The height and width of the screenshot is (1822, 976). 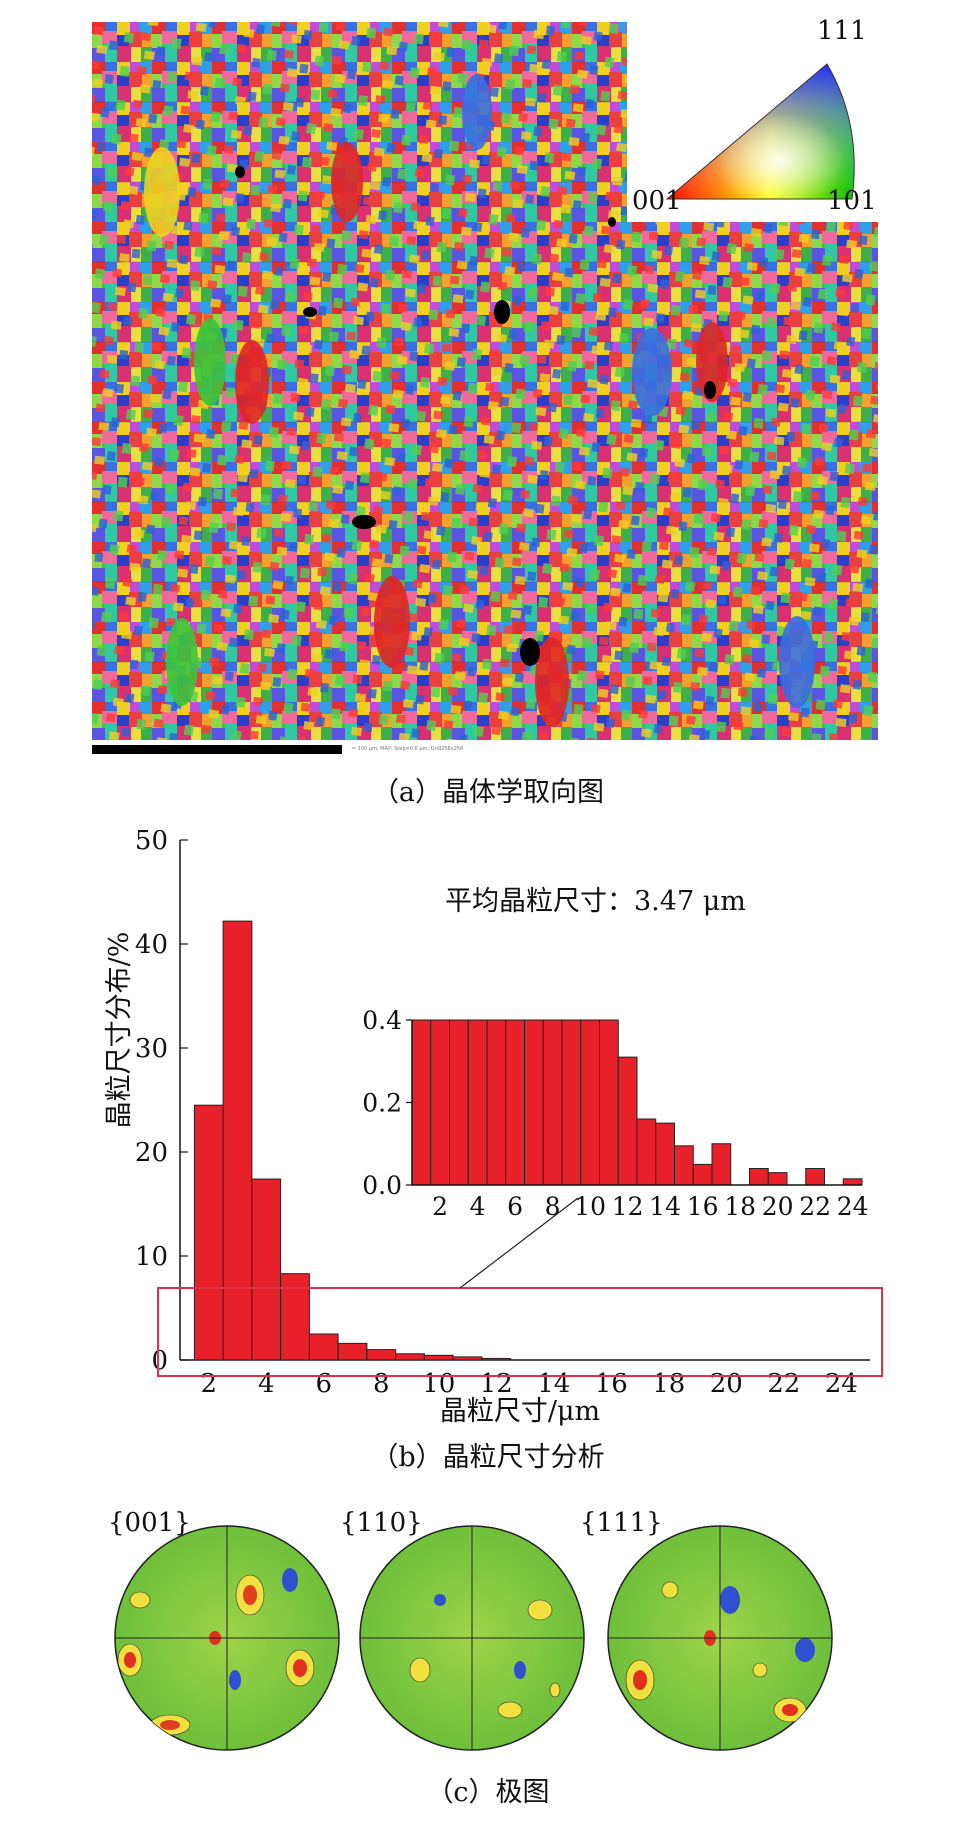 What do you see at coordinates (382, 1185) in the screenshot?
I see `inset-y-tick-label: 0.0` at bounding box center [382, 1185].